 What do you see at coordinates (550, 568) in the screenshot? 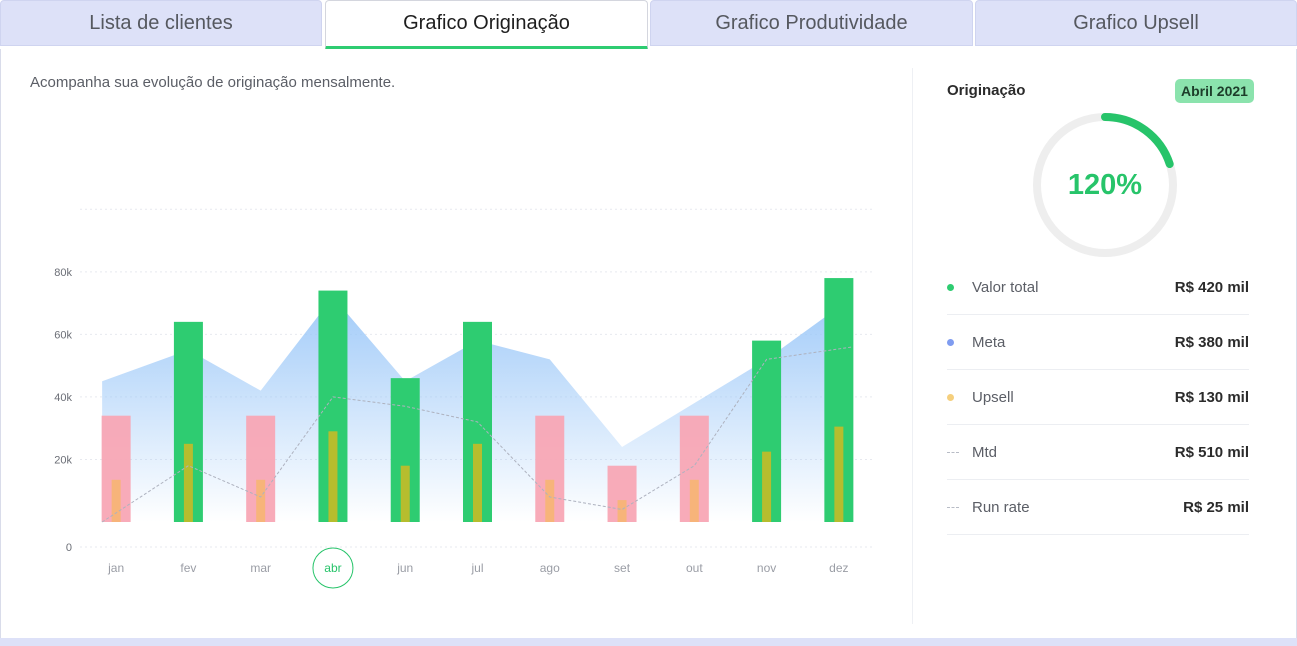
I see `x-tick-label-ago: ago` at bounding box center [550, 568].